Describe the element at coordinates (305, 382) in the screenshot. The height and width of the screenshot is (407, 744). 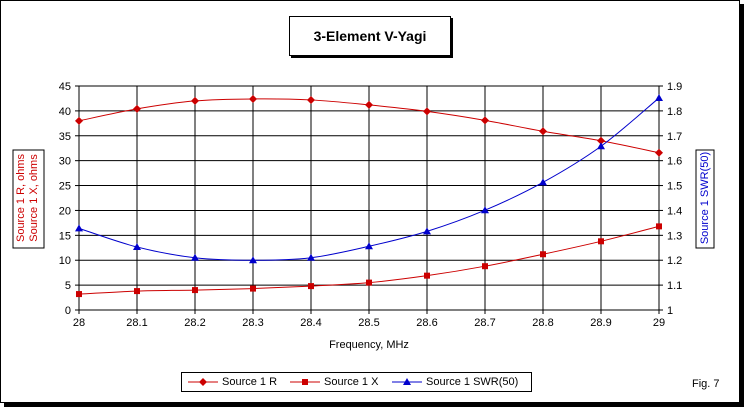
I see `legend-symbol-square` at that location.